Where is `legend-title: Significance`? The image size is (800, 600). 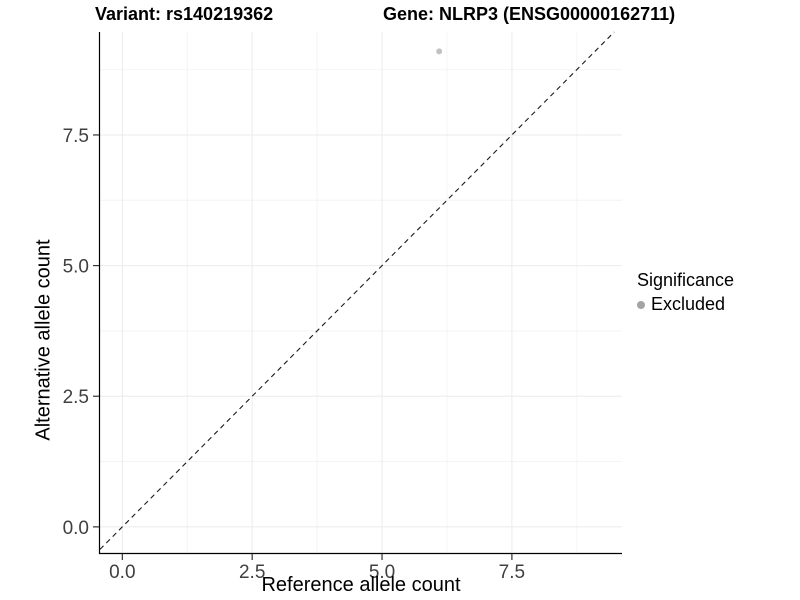
legend-title: Significance is located at coordinates (686, 280).